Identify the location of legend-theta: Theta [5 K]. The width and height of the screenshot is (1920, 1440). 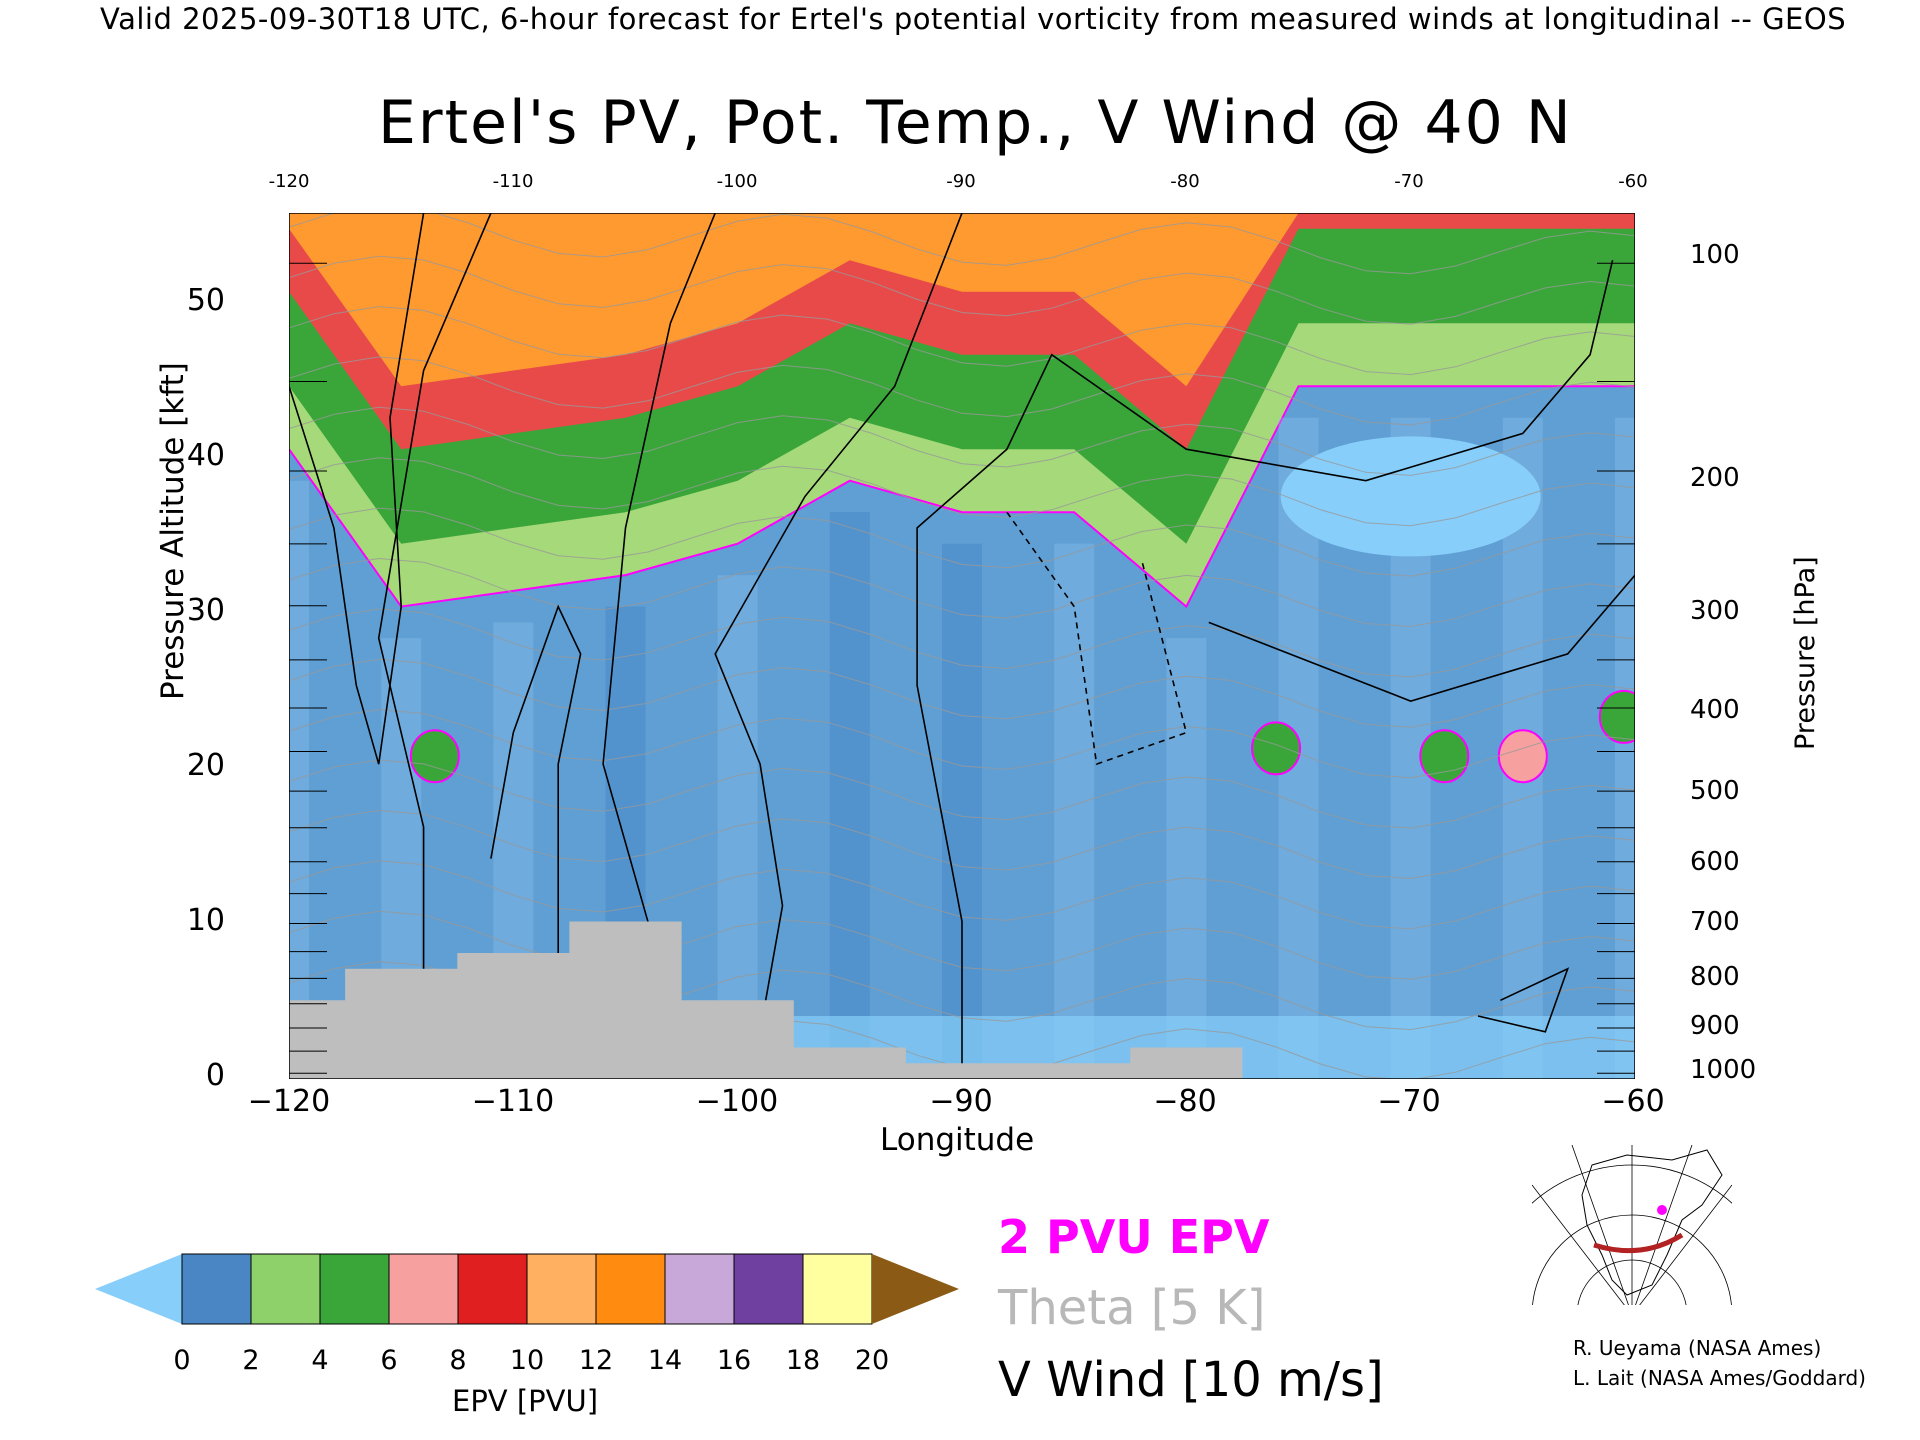
(1132, 1308).